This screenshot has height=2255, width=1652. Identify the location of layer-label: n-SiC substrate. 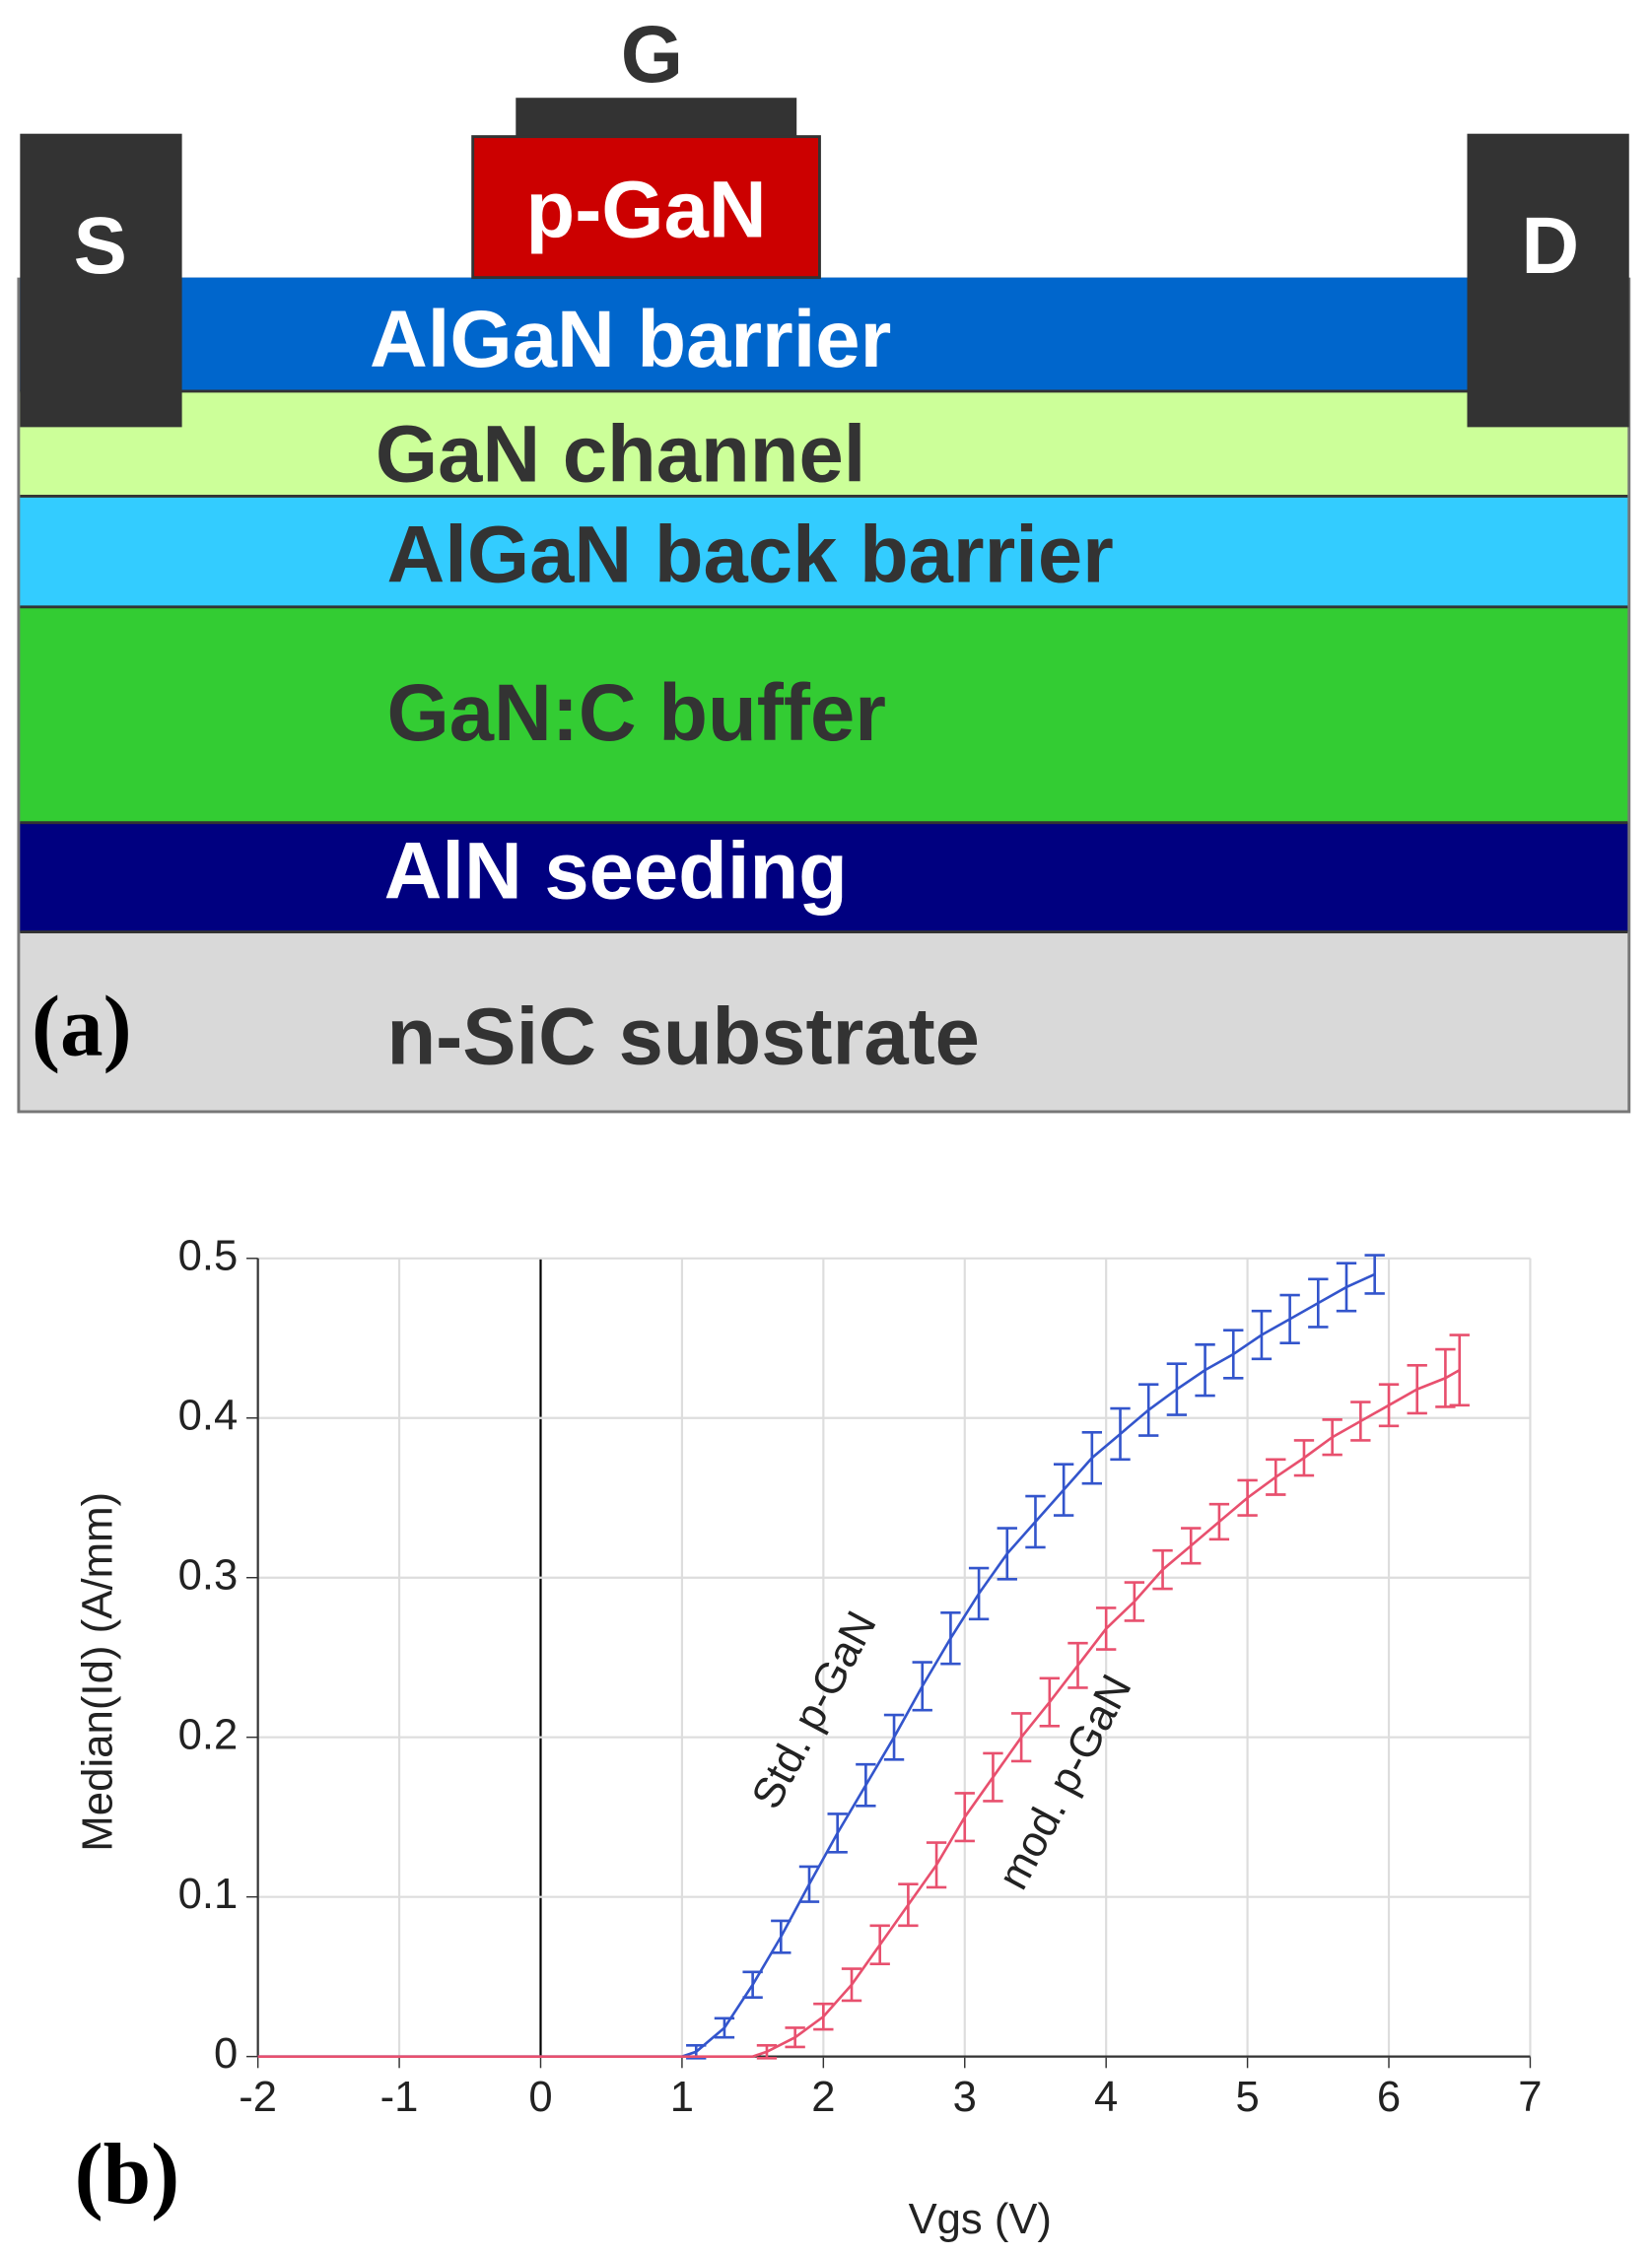
(682, 1036).